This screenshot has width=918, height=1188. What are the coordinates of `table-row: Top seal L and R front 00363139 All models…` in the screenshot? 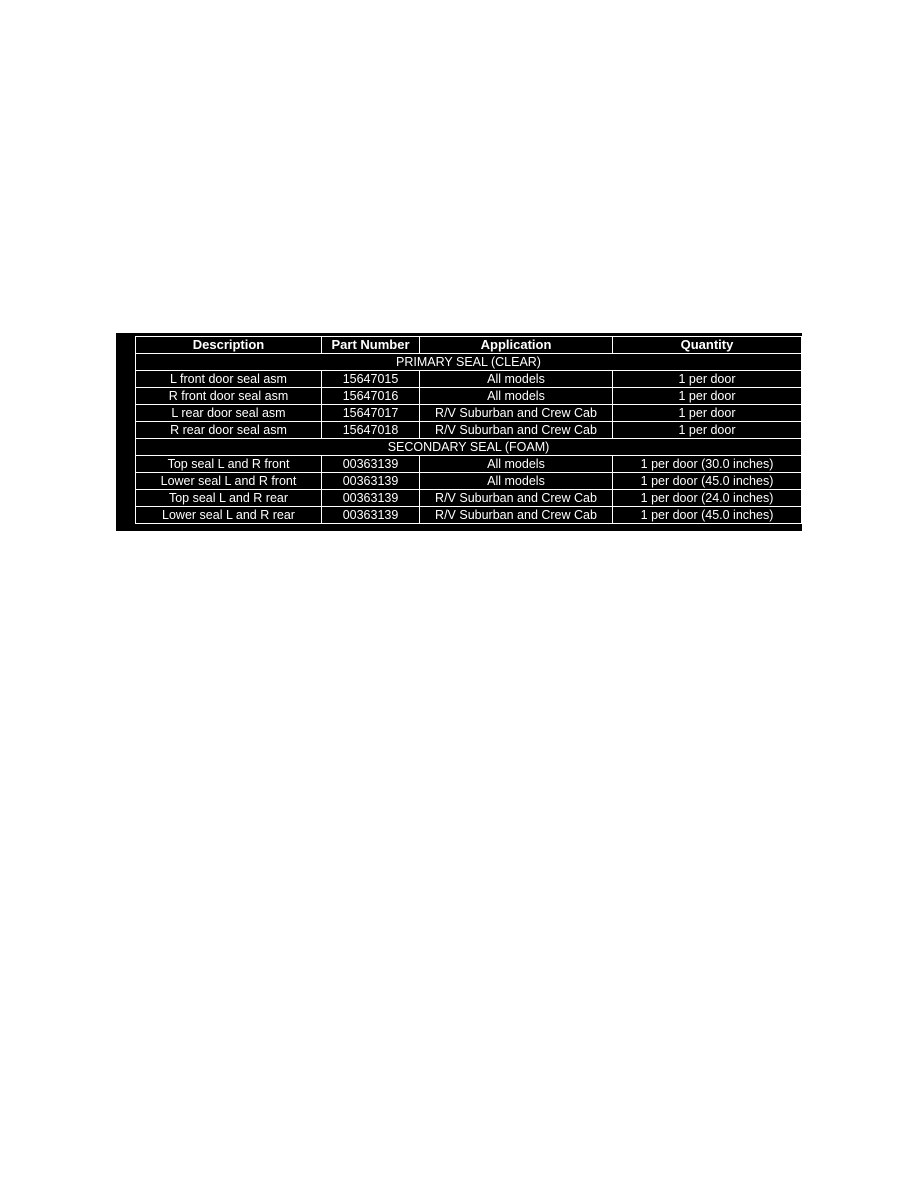 It's located at (468, 464).